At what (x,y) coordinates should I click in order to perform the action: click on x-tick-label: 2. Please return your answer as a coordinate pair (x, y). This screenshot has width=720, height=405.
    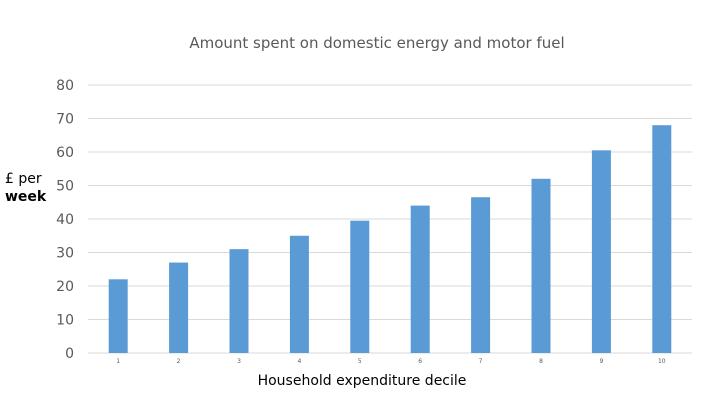
    Looking at the image, I should click on (179, 361).